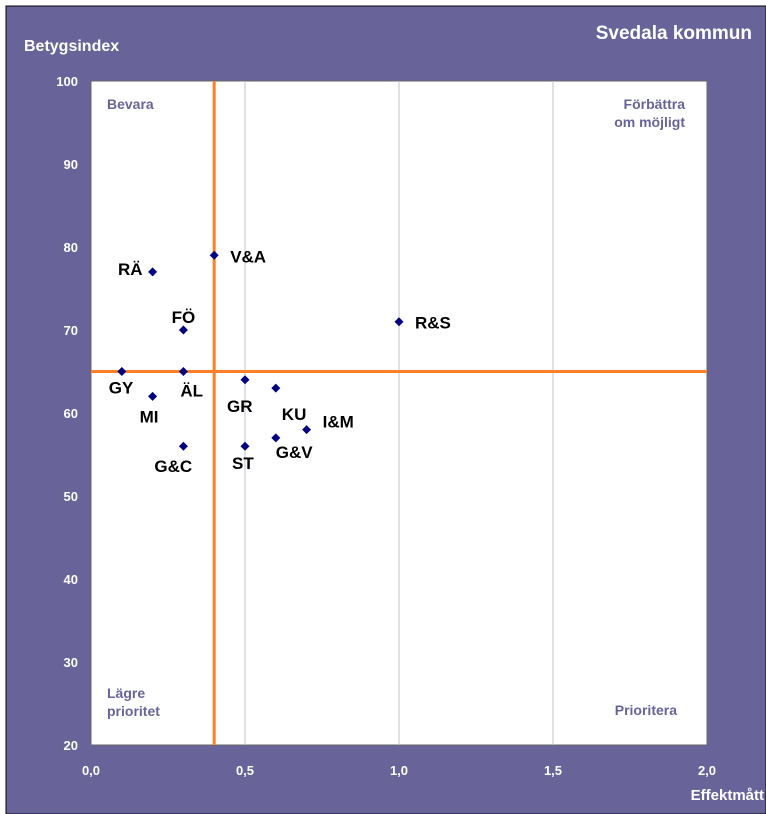  Describe the element at coordinates (184, 317) in the screenshot. I see `point-label: FÖ` at that location.